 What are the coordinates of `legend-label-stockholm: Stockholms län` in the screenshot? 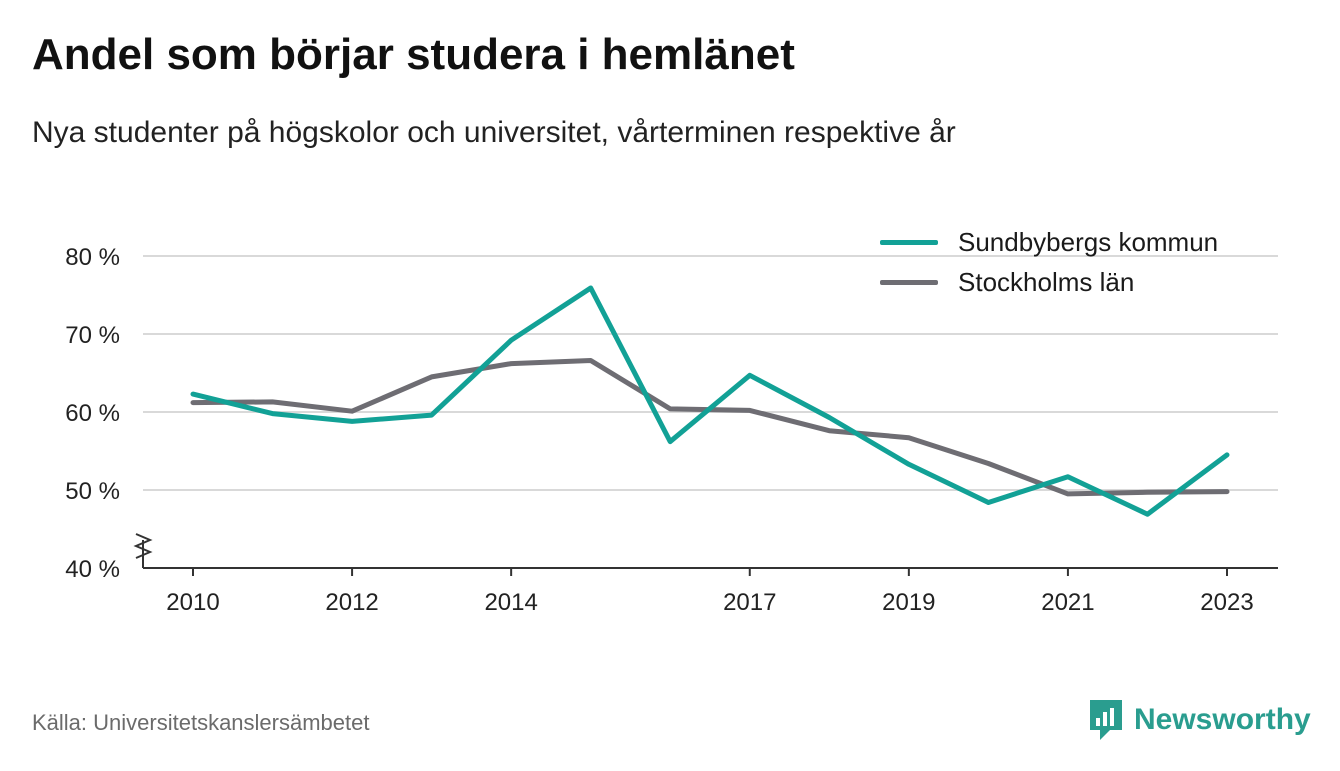 It's located at (1046, 281).